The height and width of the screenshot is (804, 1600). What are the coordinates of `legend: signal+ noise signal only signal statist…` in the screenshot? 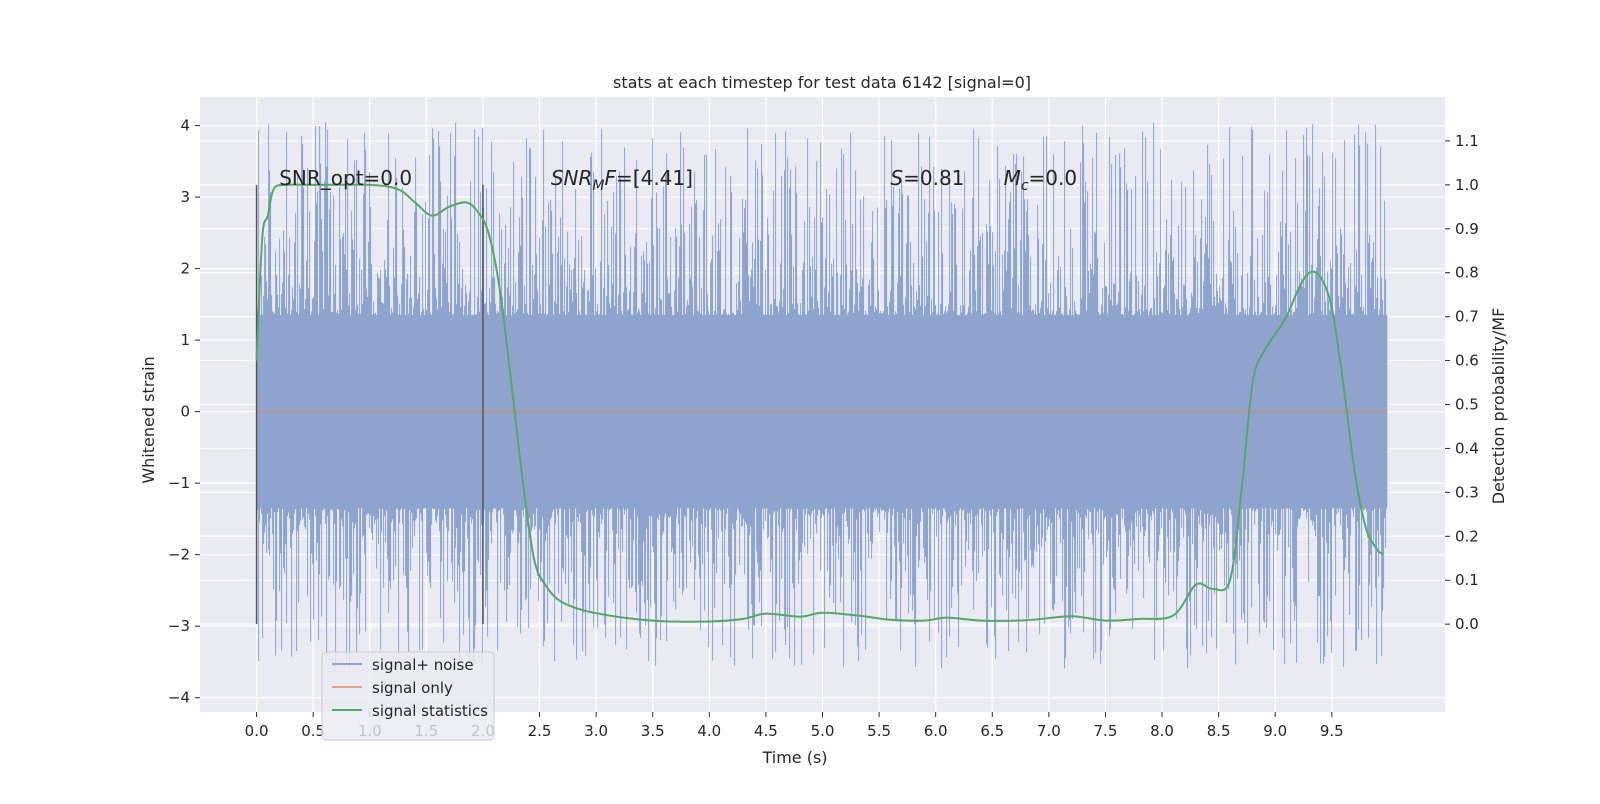 It's located at (408, 696).